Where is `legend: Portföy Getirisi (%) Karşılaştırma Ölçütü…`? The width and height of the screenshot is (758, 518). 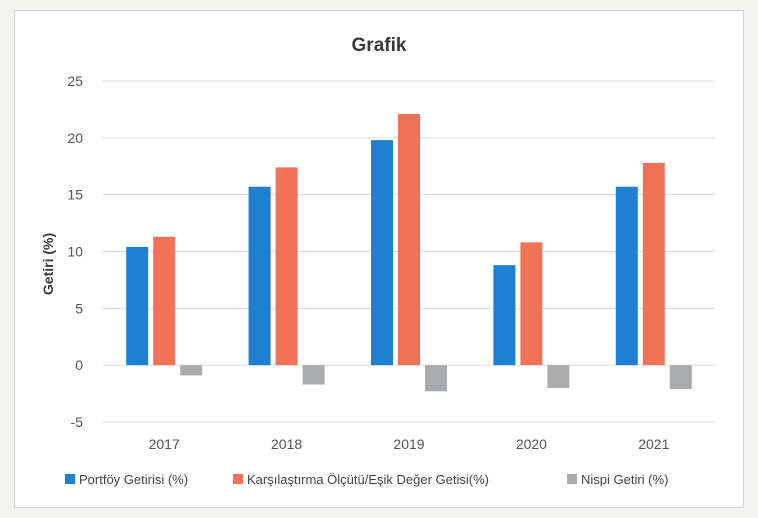 legend: Portföy Getirisi (%) Karşılaştırma Ölçütü… is located at coordinates (366, 479).